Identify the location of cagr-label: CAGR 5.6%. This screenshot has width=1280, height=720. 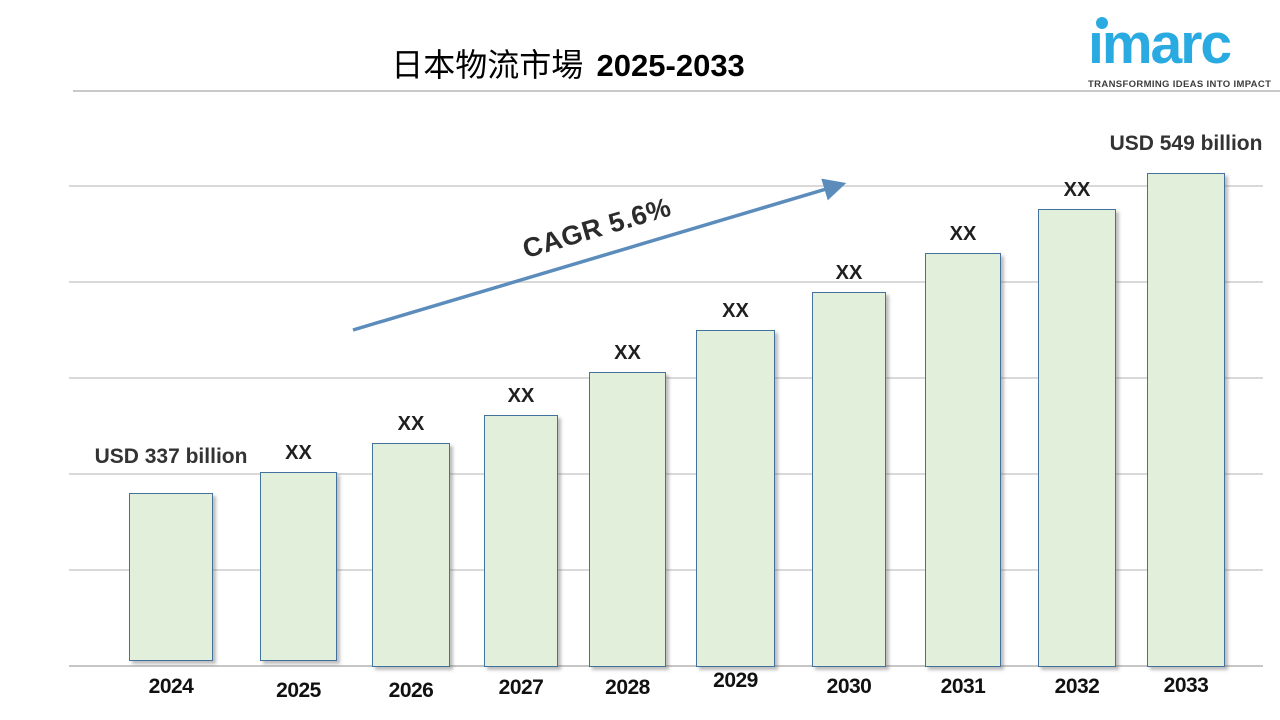
(597, 228).